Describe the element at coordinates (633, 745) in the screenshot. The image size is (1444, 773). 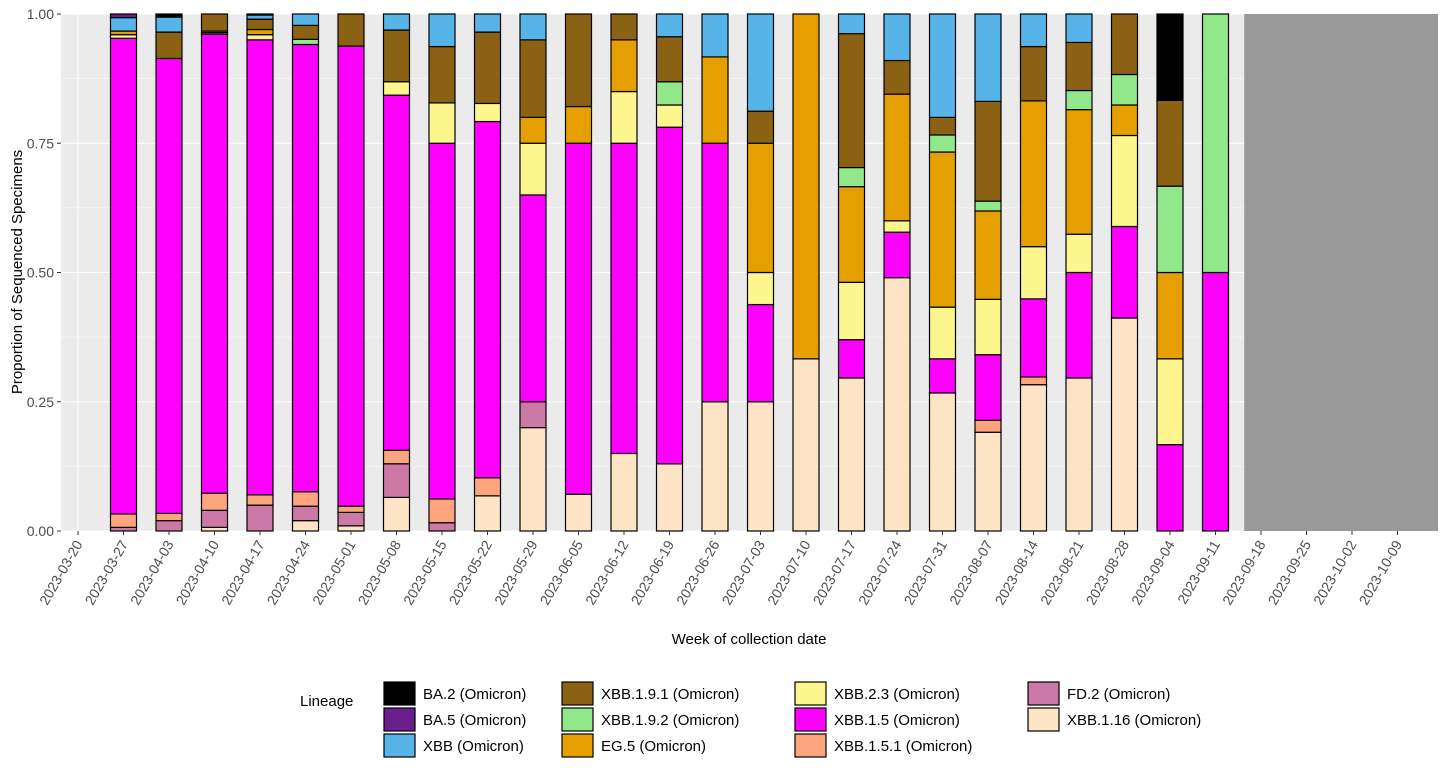
I see `legend-item: EG.5 (Omicron)` at that location.